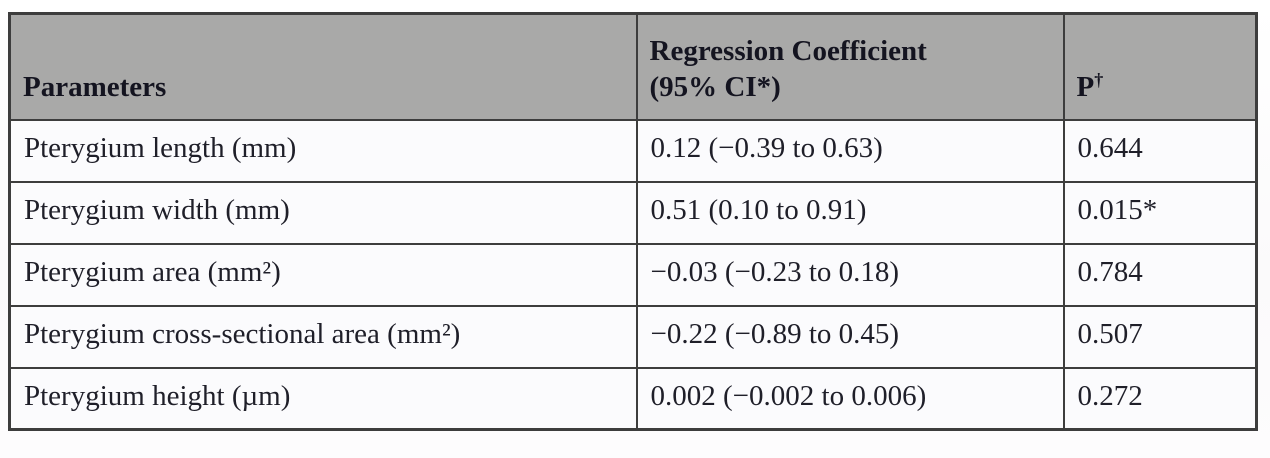 This screenshot has height=458, width=1270. What do you see at coordinates (323, 150) in the screenshot?
I see `parameter-cell: Pterygium length (mm)` at bounding box center [323, 150].